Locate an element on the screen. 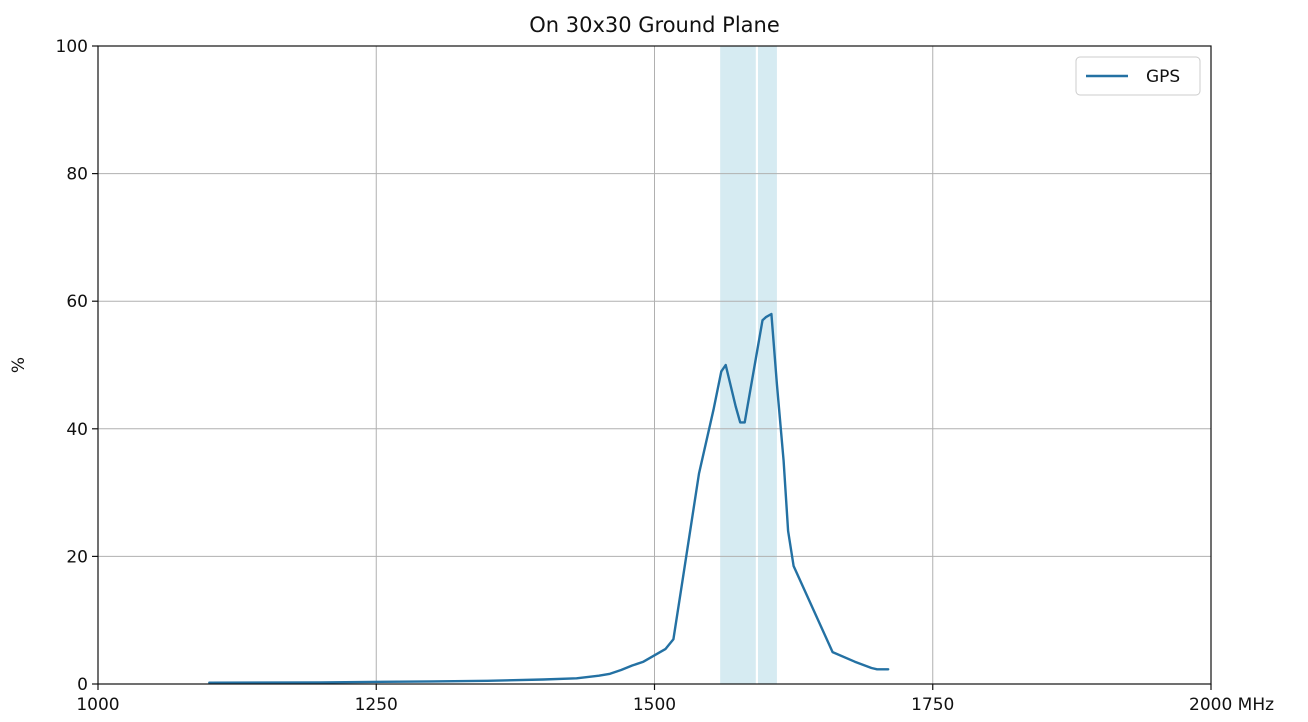 The height and width of the screenshot is (722, 1308). y-tick-label: 60 is located at coordinates (77, 302).